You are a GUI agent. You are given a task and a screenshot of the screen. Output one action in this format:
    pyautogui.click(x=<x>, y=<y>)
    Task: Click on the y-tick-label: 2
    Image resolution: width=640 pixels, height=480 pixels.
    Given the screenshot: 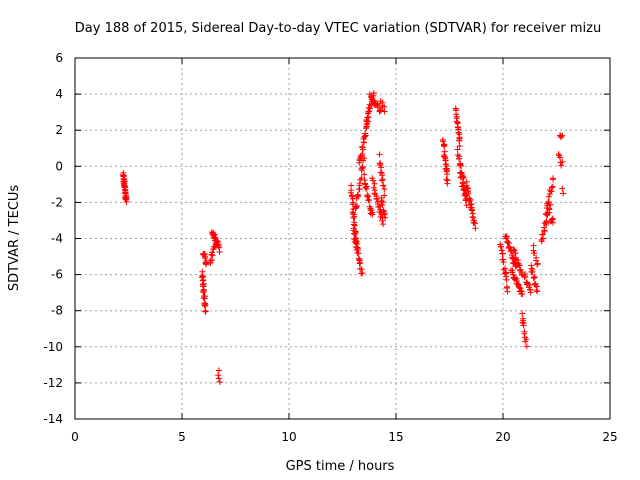 What is the action you would take?
    pyautogui.click(x=59, y=130)
    